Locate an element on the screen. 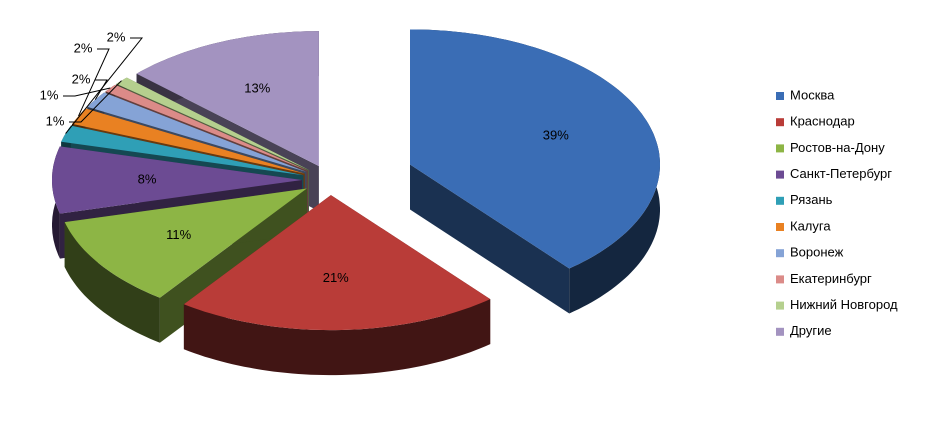  data-label: 13% is located at coordinates (257, 88).